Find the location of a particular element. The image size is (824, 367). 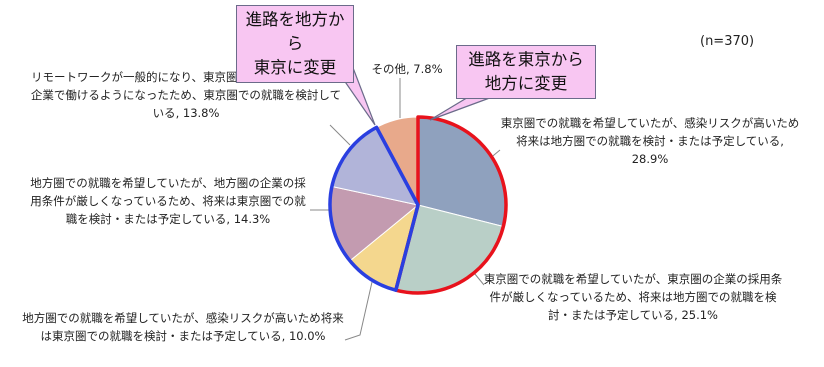

slice-value-label: 7.8% is located at coordinates (424, 69).